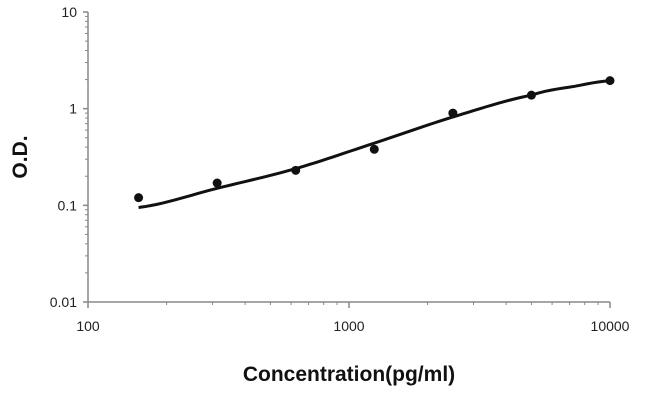  What do you see at coordinates (349, 374) in the screenshot?
I see `x-axis-title: Concentration(pg/ml)` at bounding box center [349, 374].